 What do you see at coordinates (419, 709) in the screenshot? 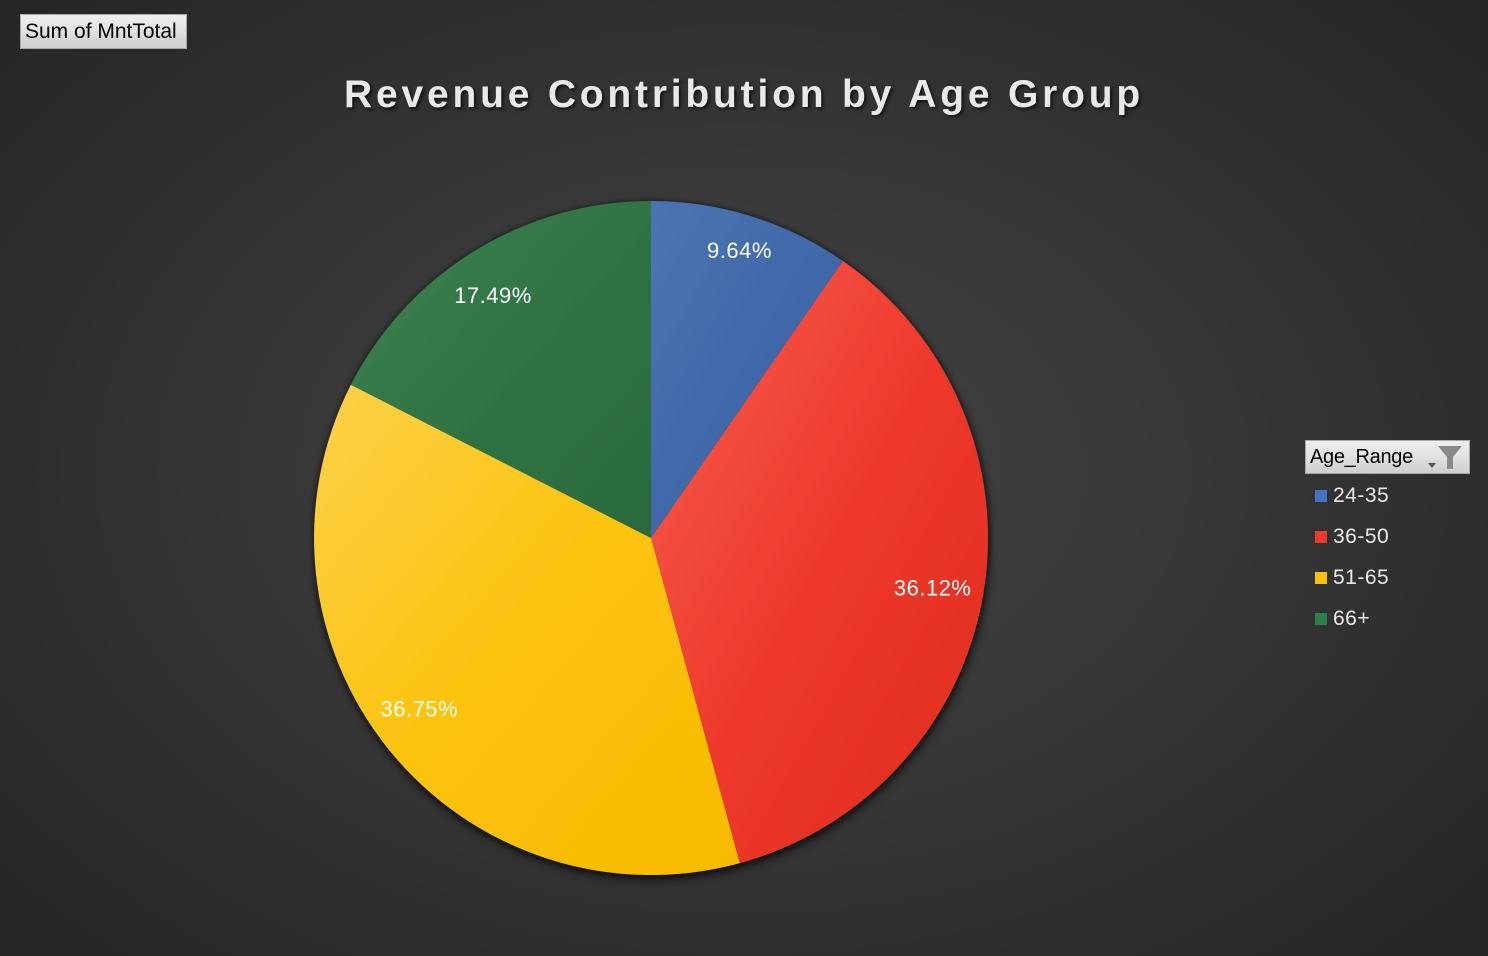
I see `svg-text: 36.75%` at bounding box center [419, 709].